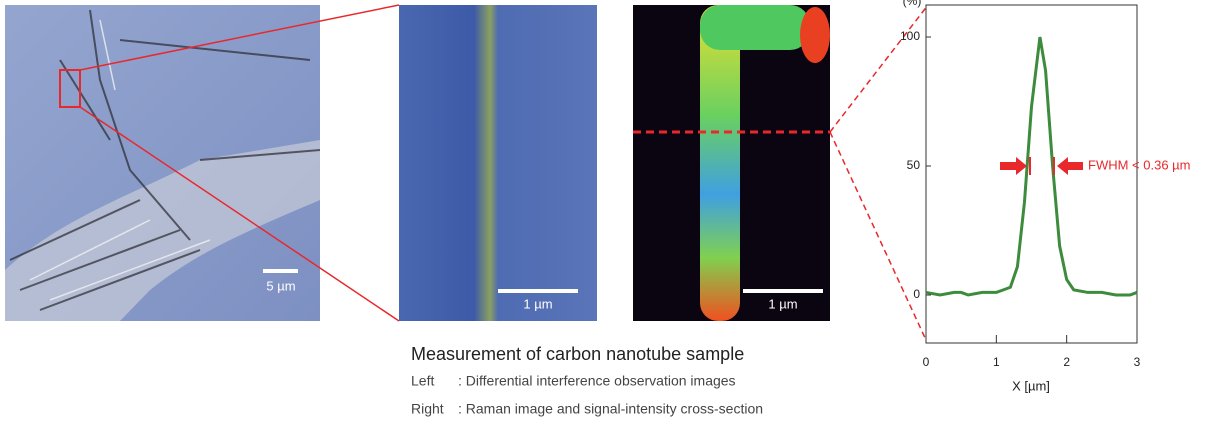 The width and height of the screenshot is (1221, 426). What do you see at coordinates (926, 362) in the screenshot?
I see `x-tick-label: 0` at bounding box center [926, 362].